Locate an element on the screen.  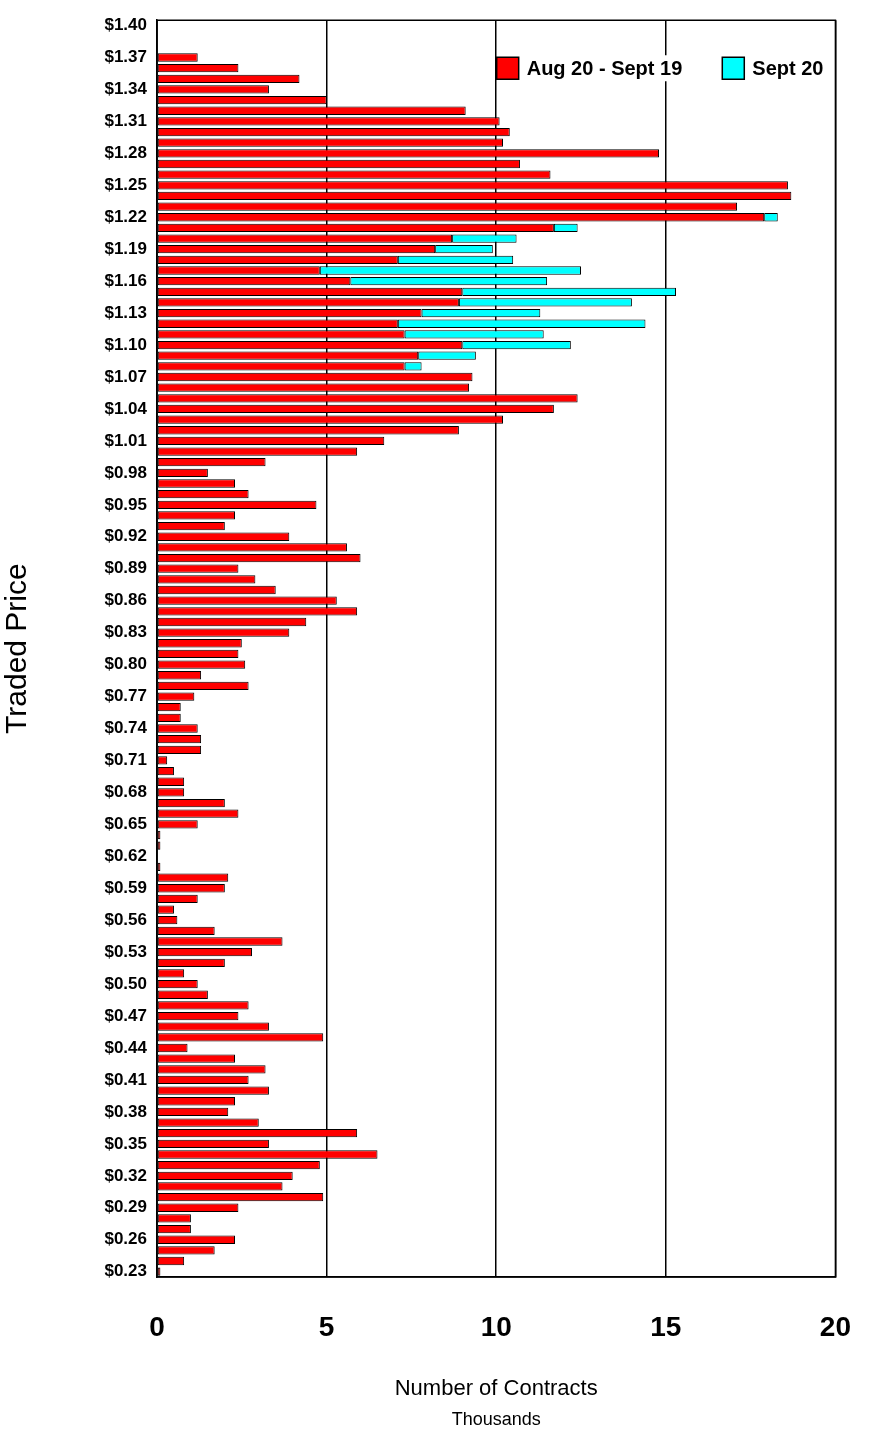
x-tick-label: 0 is located at coordinates (157, 1326).